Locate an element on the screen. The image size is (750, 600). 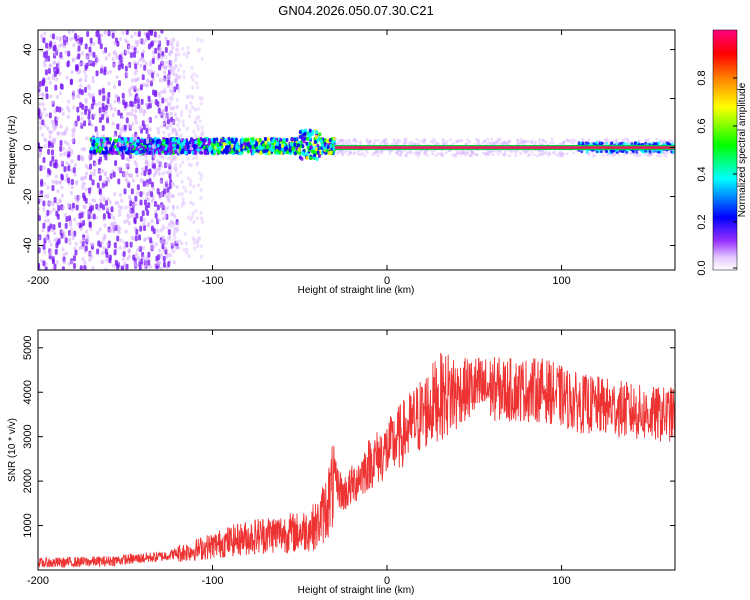
spectrogram-x-axis-label: Height of straight line (km) is located at coordinates (356, 290).